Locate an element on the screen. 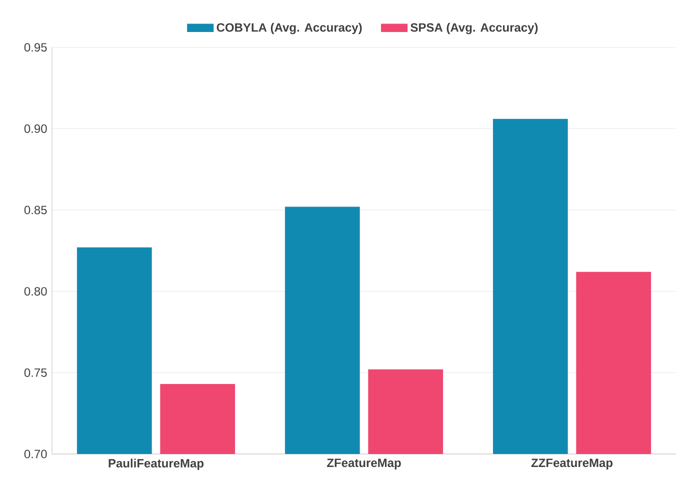 The width and height of the screenshot is (682, 479). y-tick-label: 0.75 is located at coordinates (35, 372).